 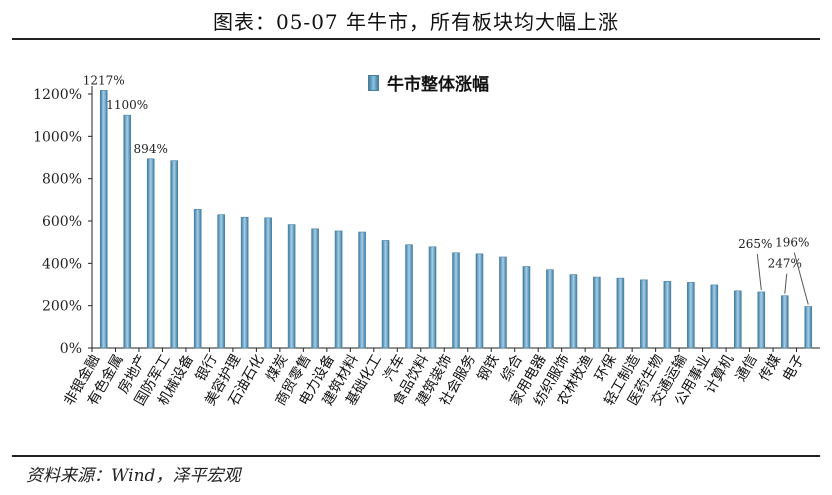 What do you see at coordinates (416, 39) in the screenshot?
I see `top-rule` at bounding box center [416, 39].